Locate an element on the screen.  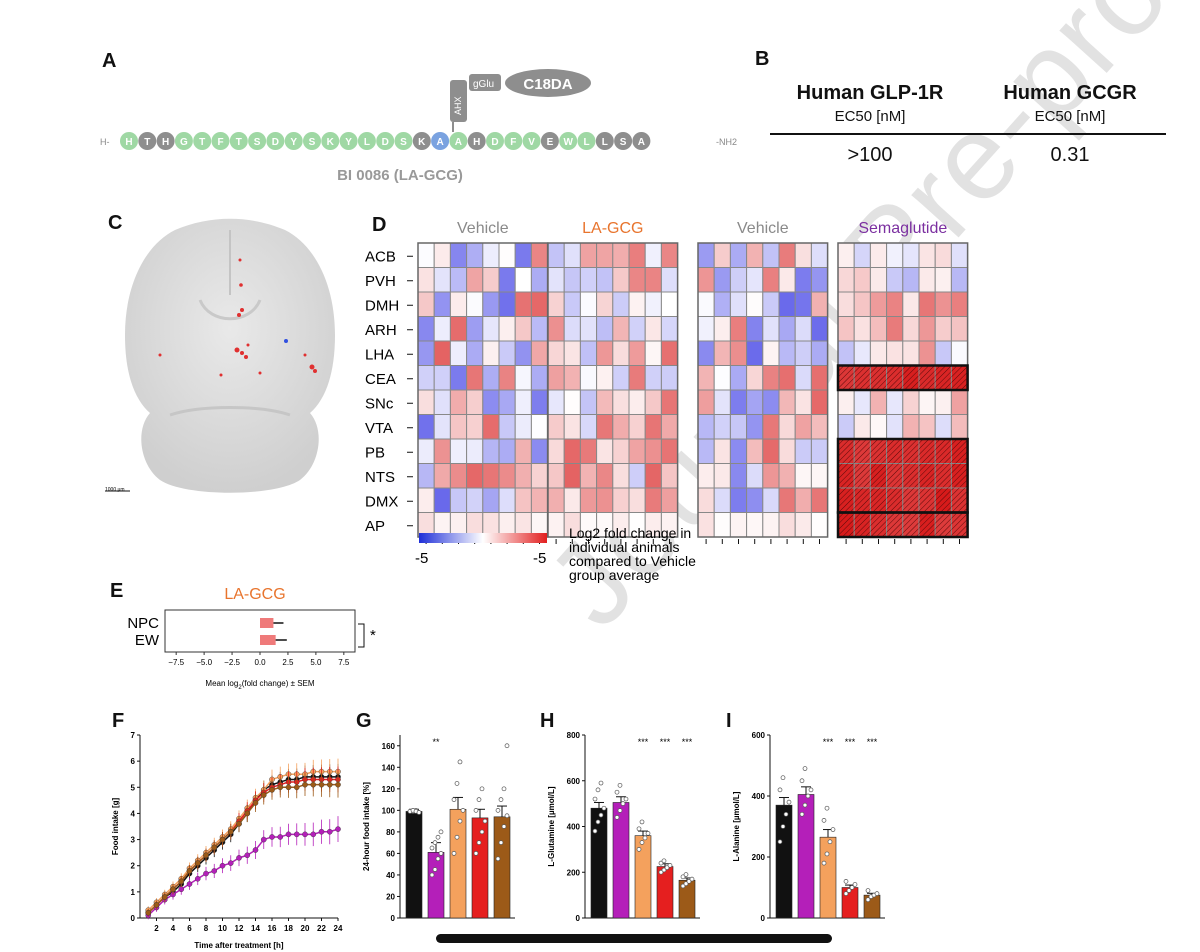
region-label-acb: ACB is located at coordinates (380, 256).